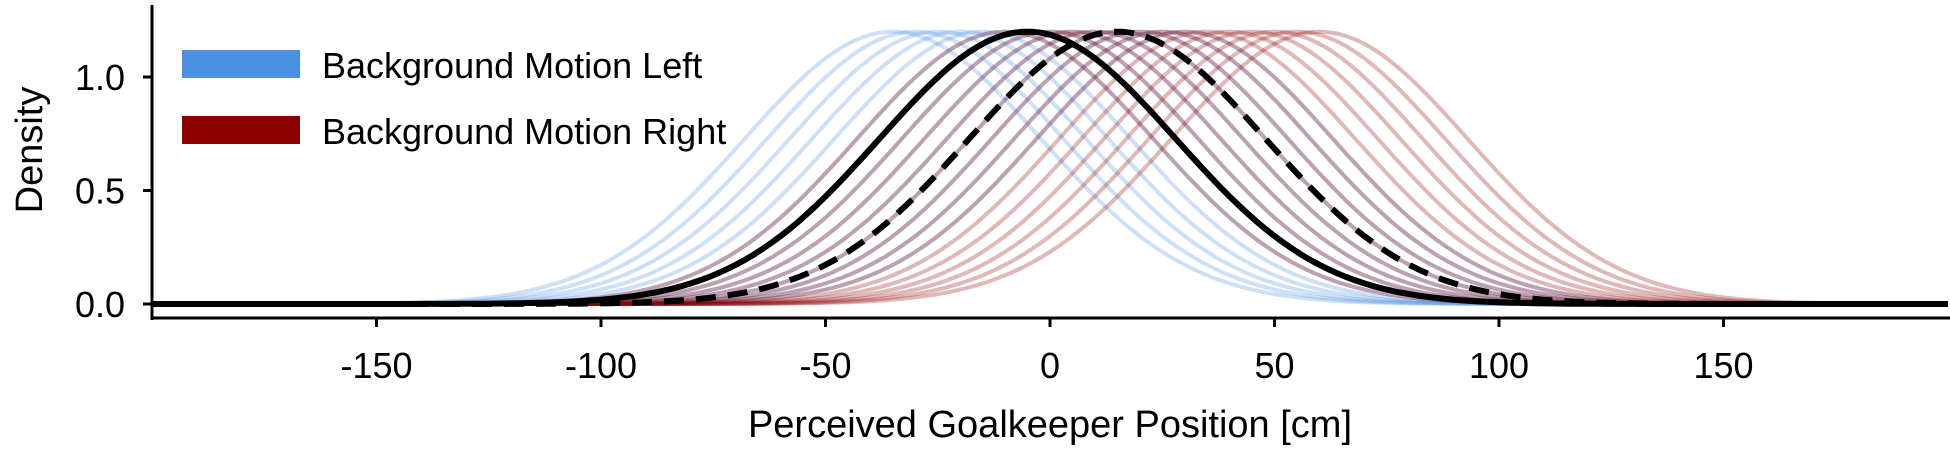 This screenshot has height=455, width=1950. What do you see at coordinates (1499, 365) in the screenshot?
I see `x-tick-label: 100` at bounding box center [1499, 365].